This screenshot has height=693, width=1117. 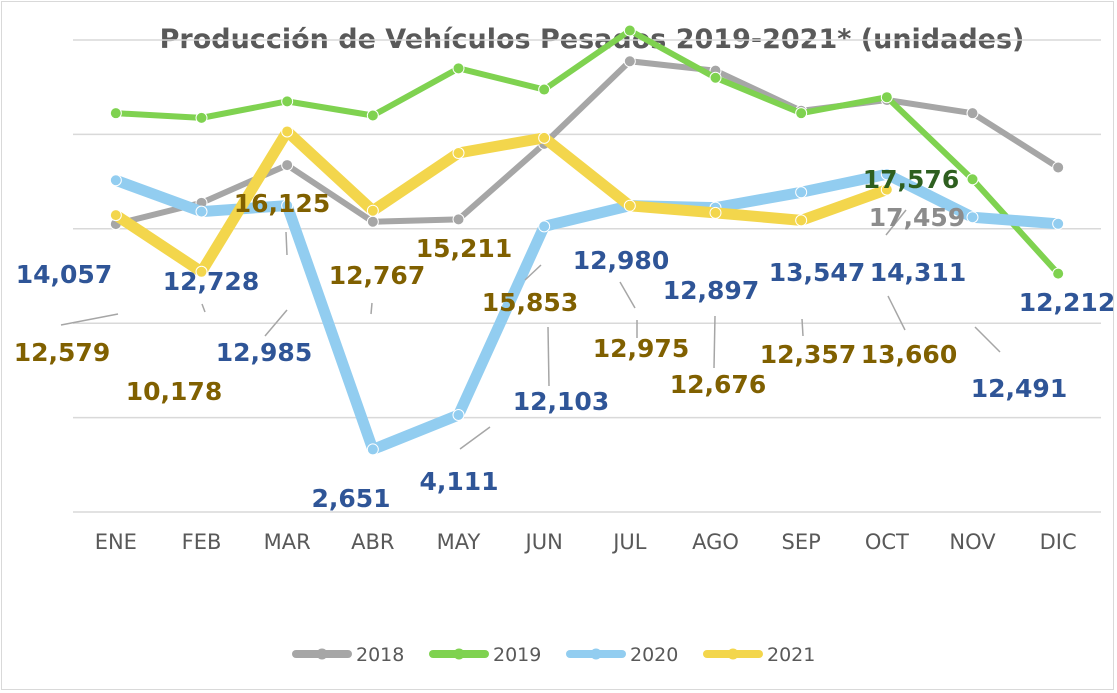 I want to click on x-tick-label: DIC, so click(x=1058, y=542).